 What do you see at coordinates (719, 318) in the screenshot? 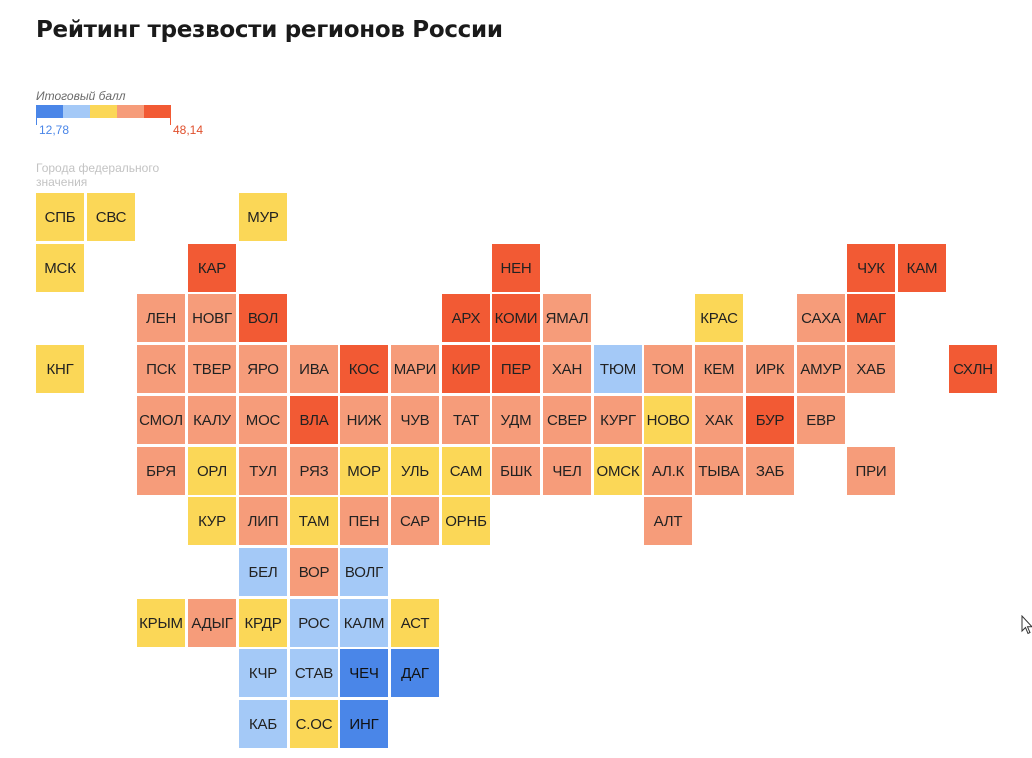
I see `region-tile: КРАС` at bounding box center [719, 318].